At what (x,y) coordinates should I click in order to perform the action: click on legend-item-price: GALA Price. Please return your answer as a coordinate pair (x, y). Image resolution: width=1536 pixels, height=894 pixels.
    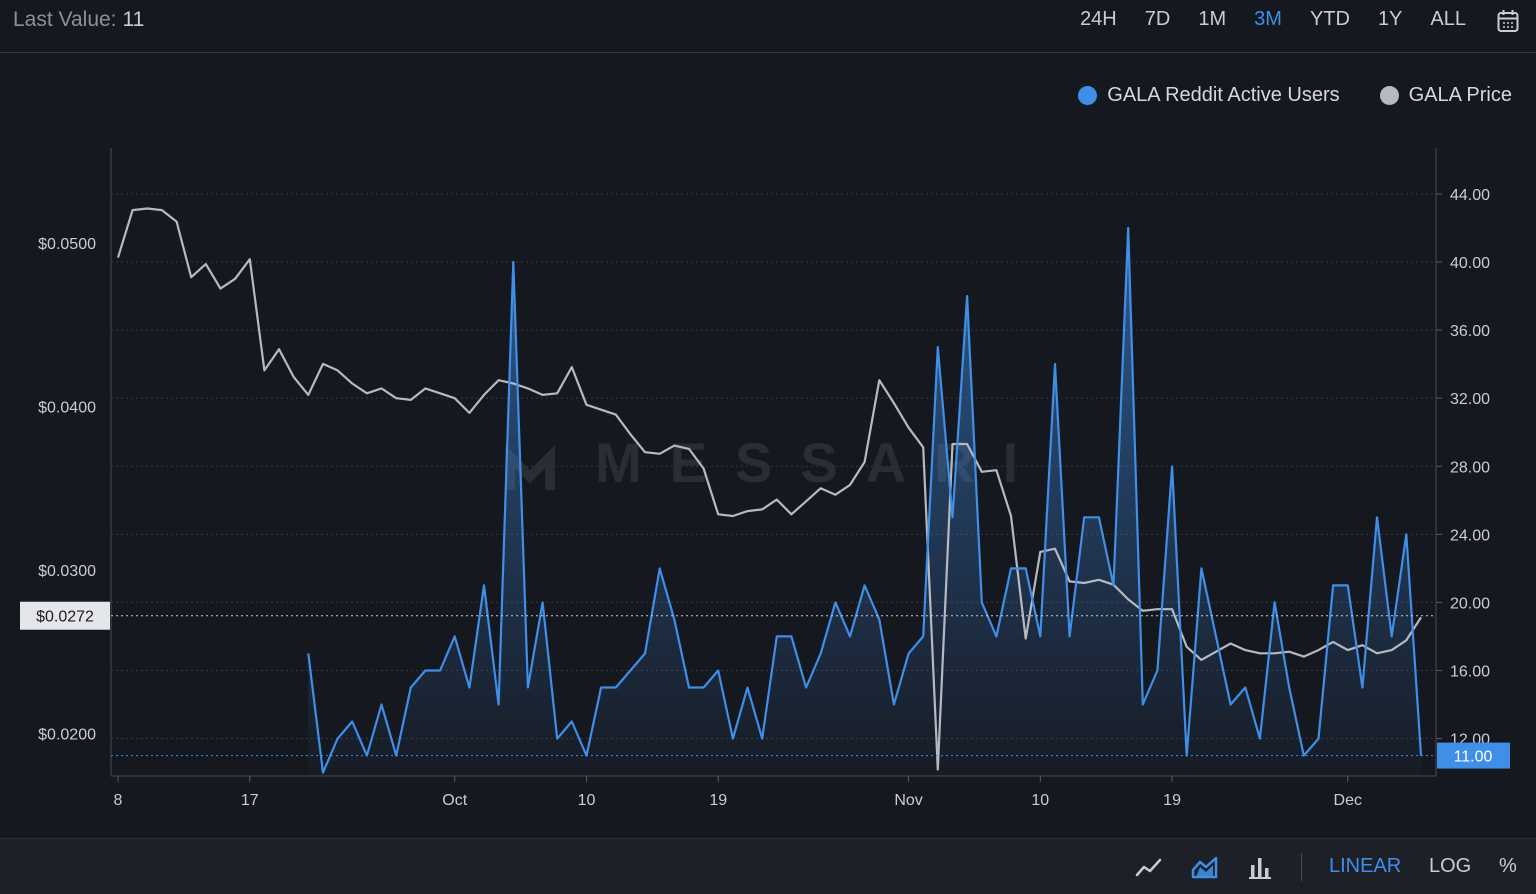
    Looking at the image, I should click on (1445, 95).